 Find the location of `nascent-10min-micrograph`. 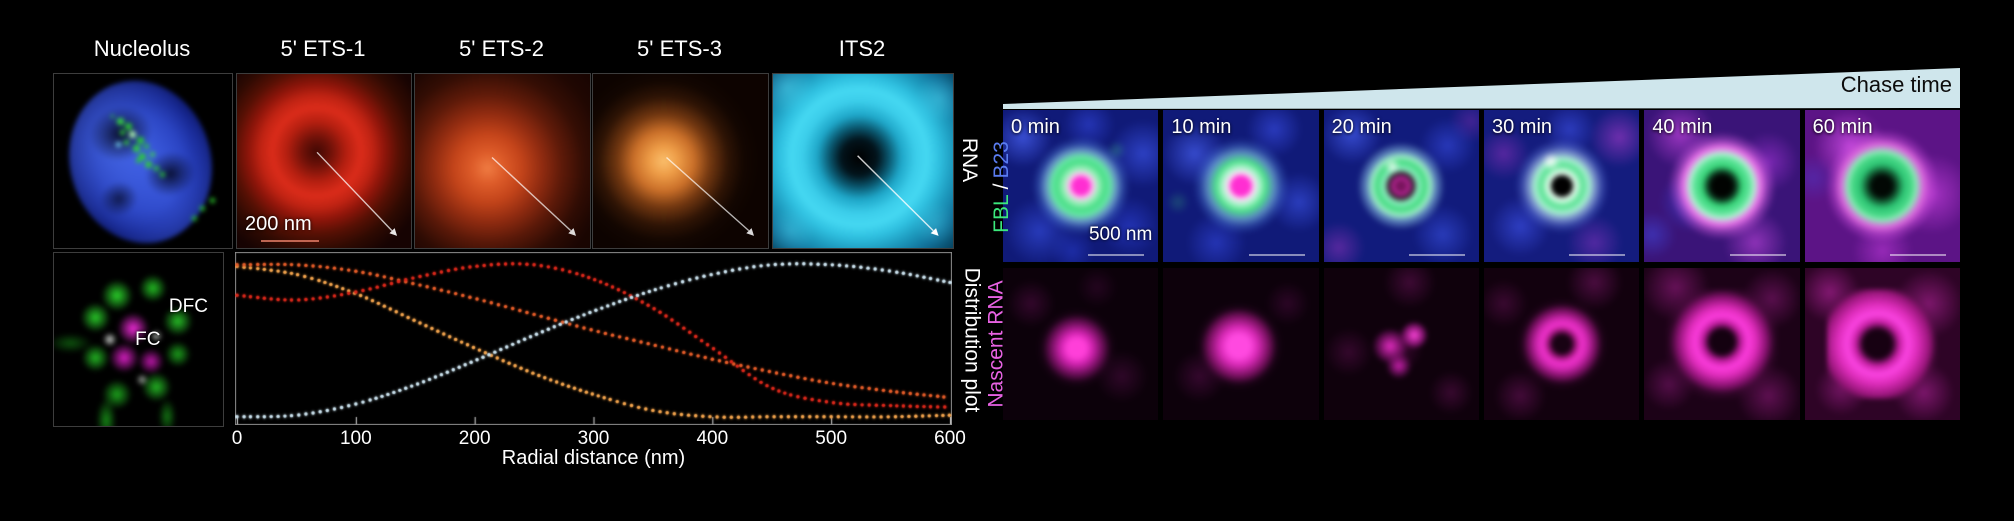

nascent-10min-micrograph is located at coordinates (1241, 344).